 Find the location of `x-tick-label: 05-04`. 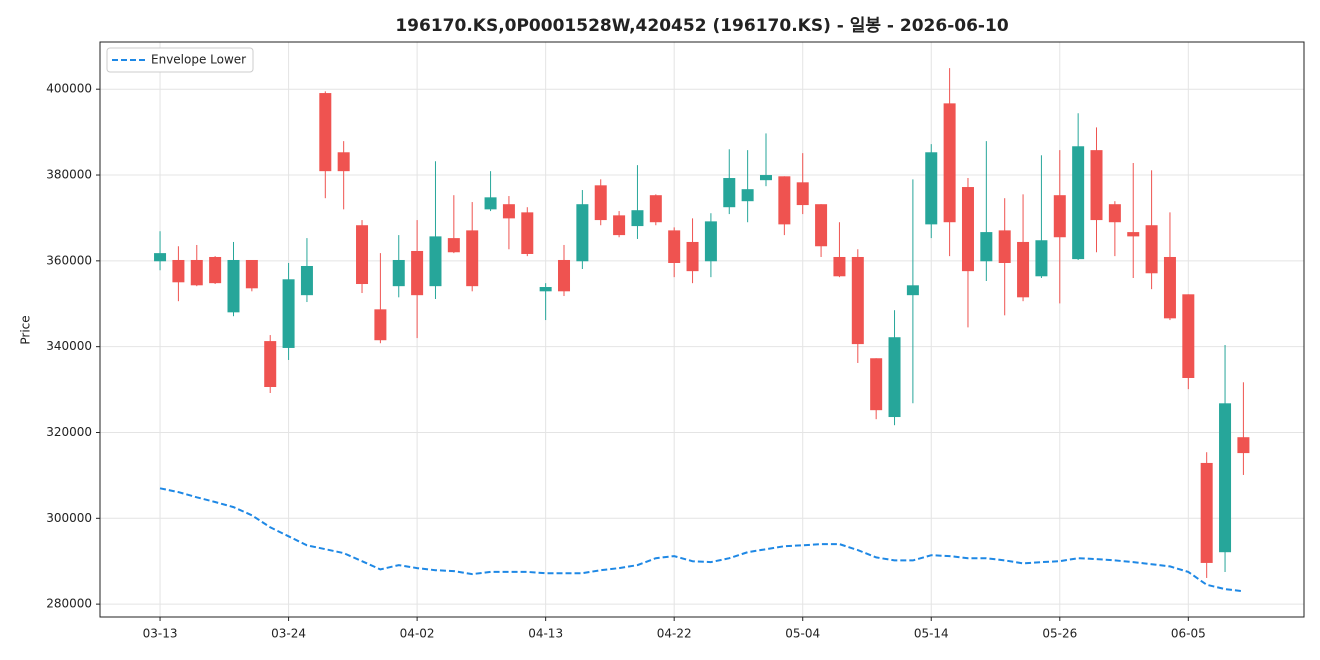

x-tick-label: 05-04 is located at coordinates (802, 634).